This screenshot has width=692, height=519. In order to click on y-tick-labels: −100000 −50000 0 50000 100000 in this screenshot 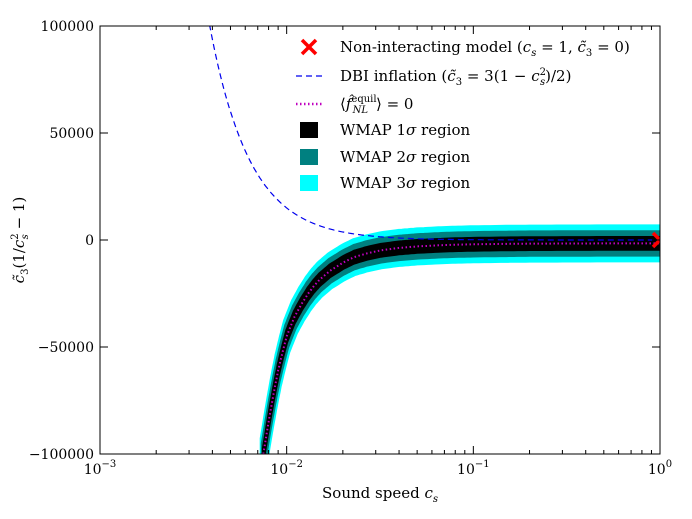, I will do `click(61, 241)`.